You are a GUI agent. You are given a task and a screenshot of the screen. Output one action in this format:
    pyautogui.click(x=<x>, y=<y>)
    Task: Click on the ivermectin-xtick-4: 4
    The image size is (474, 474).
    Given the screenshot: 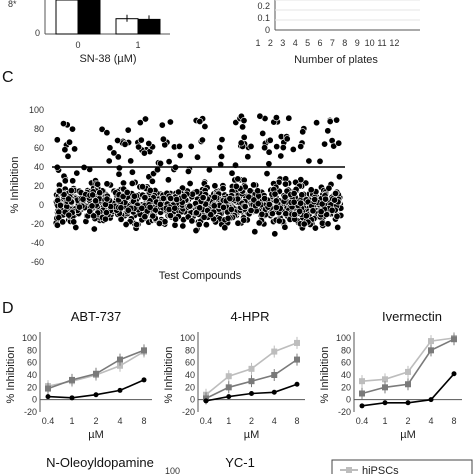 What is the action you would take?
    pyautogui.click(x=430, y=421)
    